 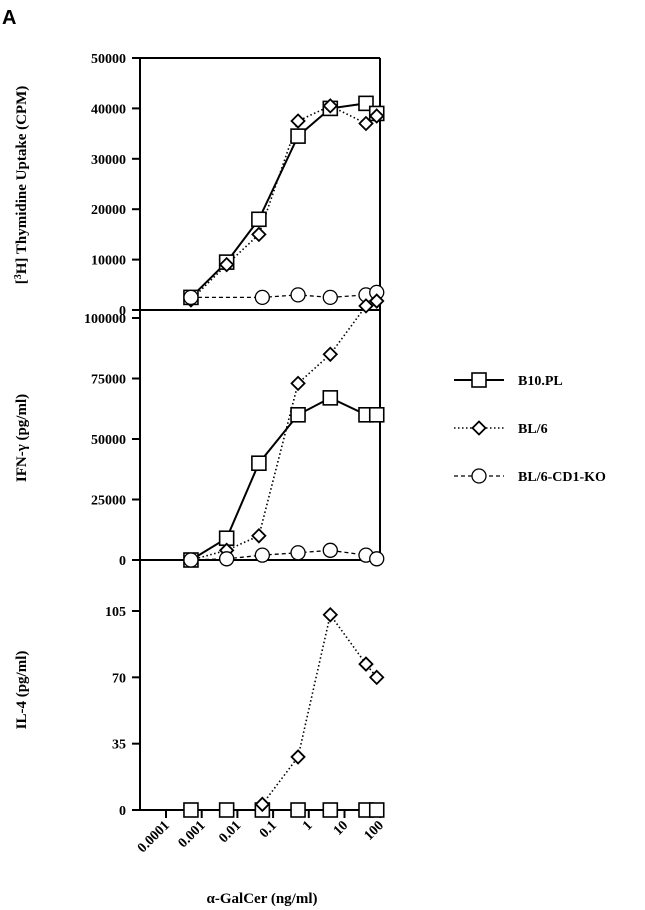 What do you see at coordinates (262, 899) in the screenshot?
I see `x-axis-label: α-GalCer (ng/ml)` at bounding box center [262, 899].